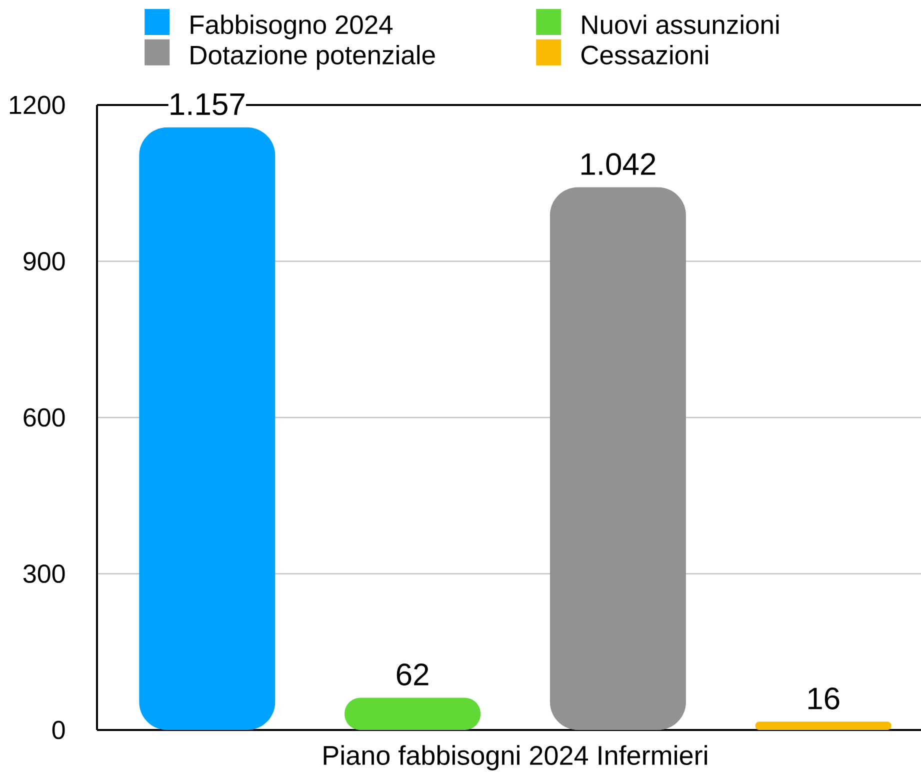  I want to click on legend-label: Fabbisogno 2024, so click(291, 27).